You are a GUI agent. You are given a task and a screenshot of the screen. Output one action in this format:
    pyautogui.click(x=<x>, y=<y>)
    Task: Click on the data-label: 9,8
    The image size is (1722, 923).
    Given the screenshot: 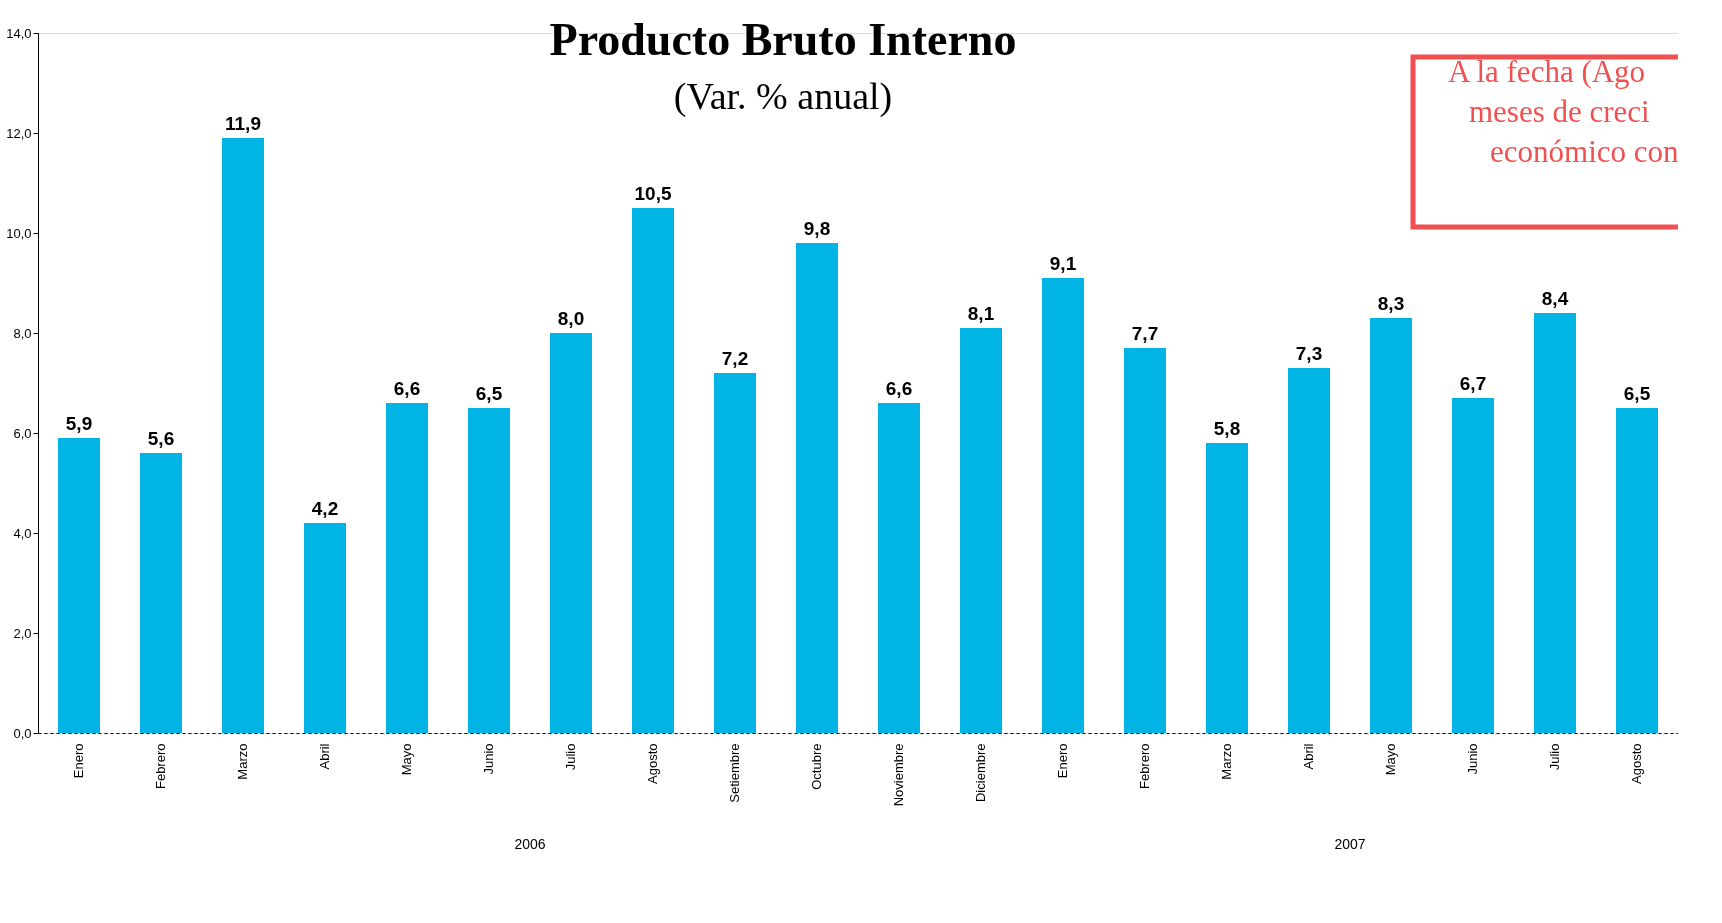 What is the action you would take?
    pyautogui.click(x=817, y=228)
    